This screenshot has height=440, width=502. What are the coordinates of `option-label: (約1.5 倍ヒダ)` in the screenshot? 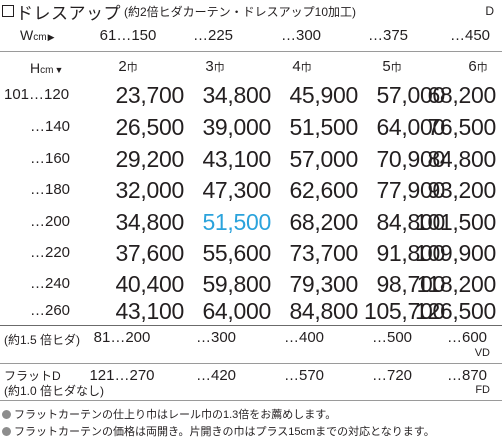 It's located at (42, 340).